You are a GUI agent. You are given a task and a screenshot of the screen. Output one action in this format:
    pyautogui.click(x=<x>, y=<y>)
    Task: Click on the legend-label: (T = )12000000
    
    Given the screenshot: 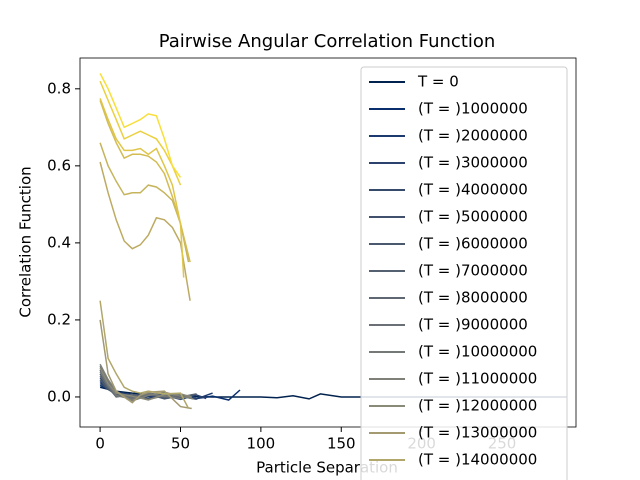 What is the action you would take?
    pyautogui.click(x=477, y=406)
    